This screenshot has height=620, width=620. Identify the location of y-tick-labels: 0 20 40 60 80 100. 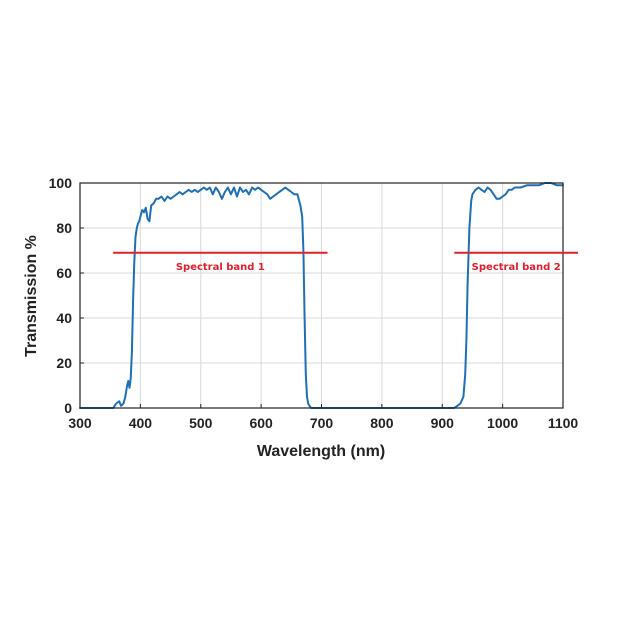
(61, 295).